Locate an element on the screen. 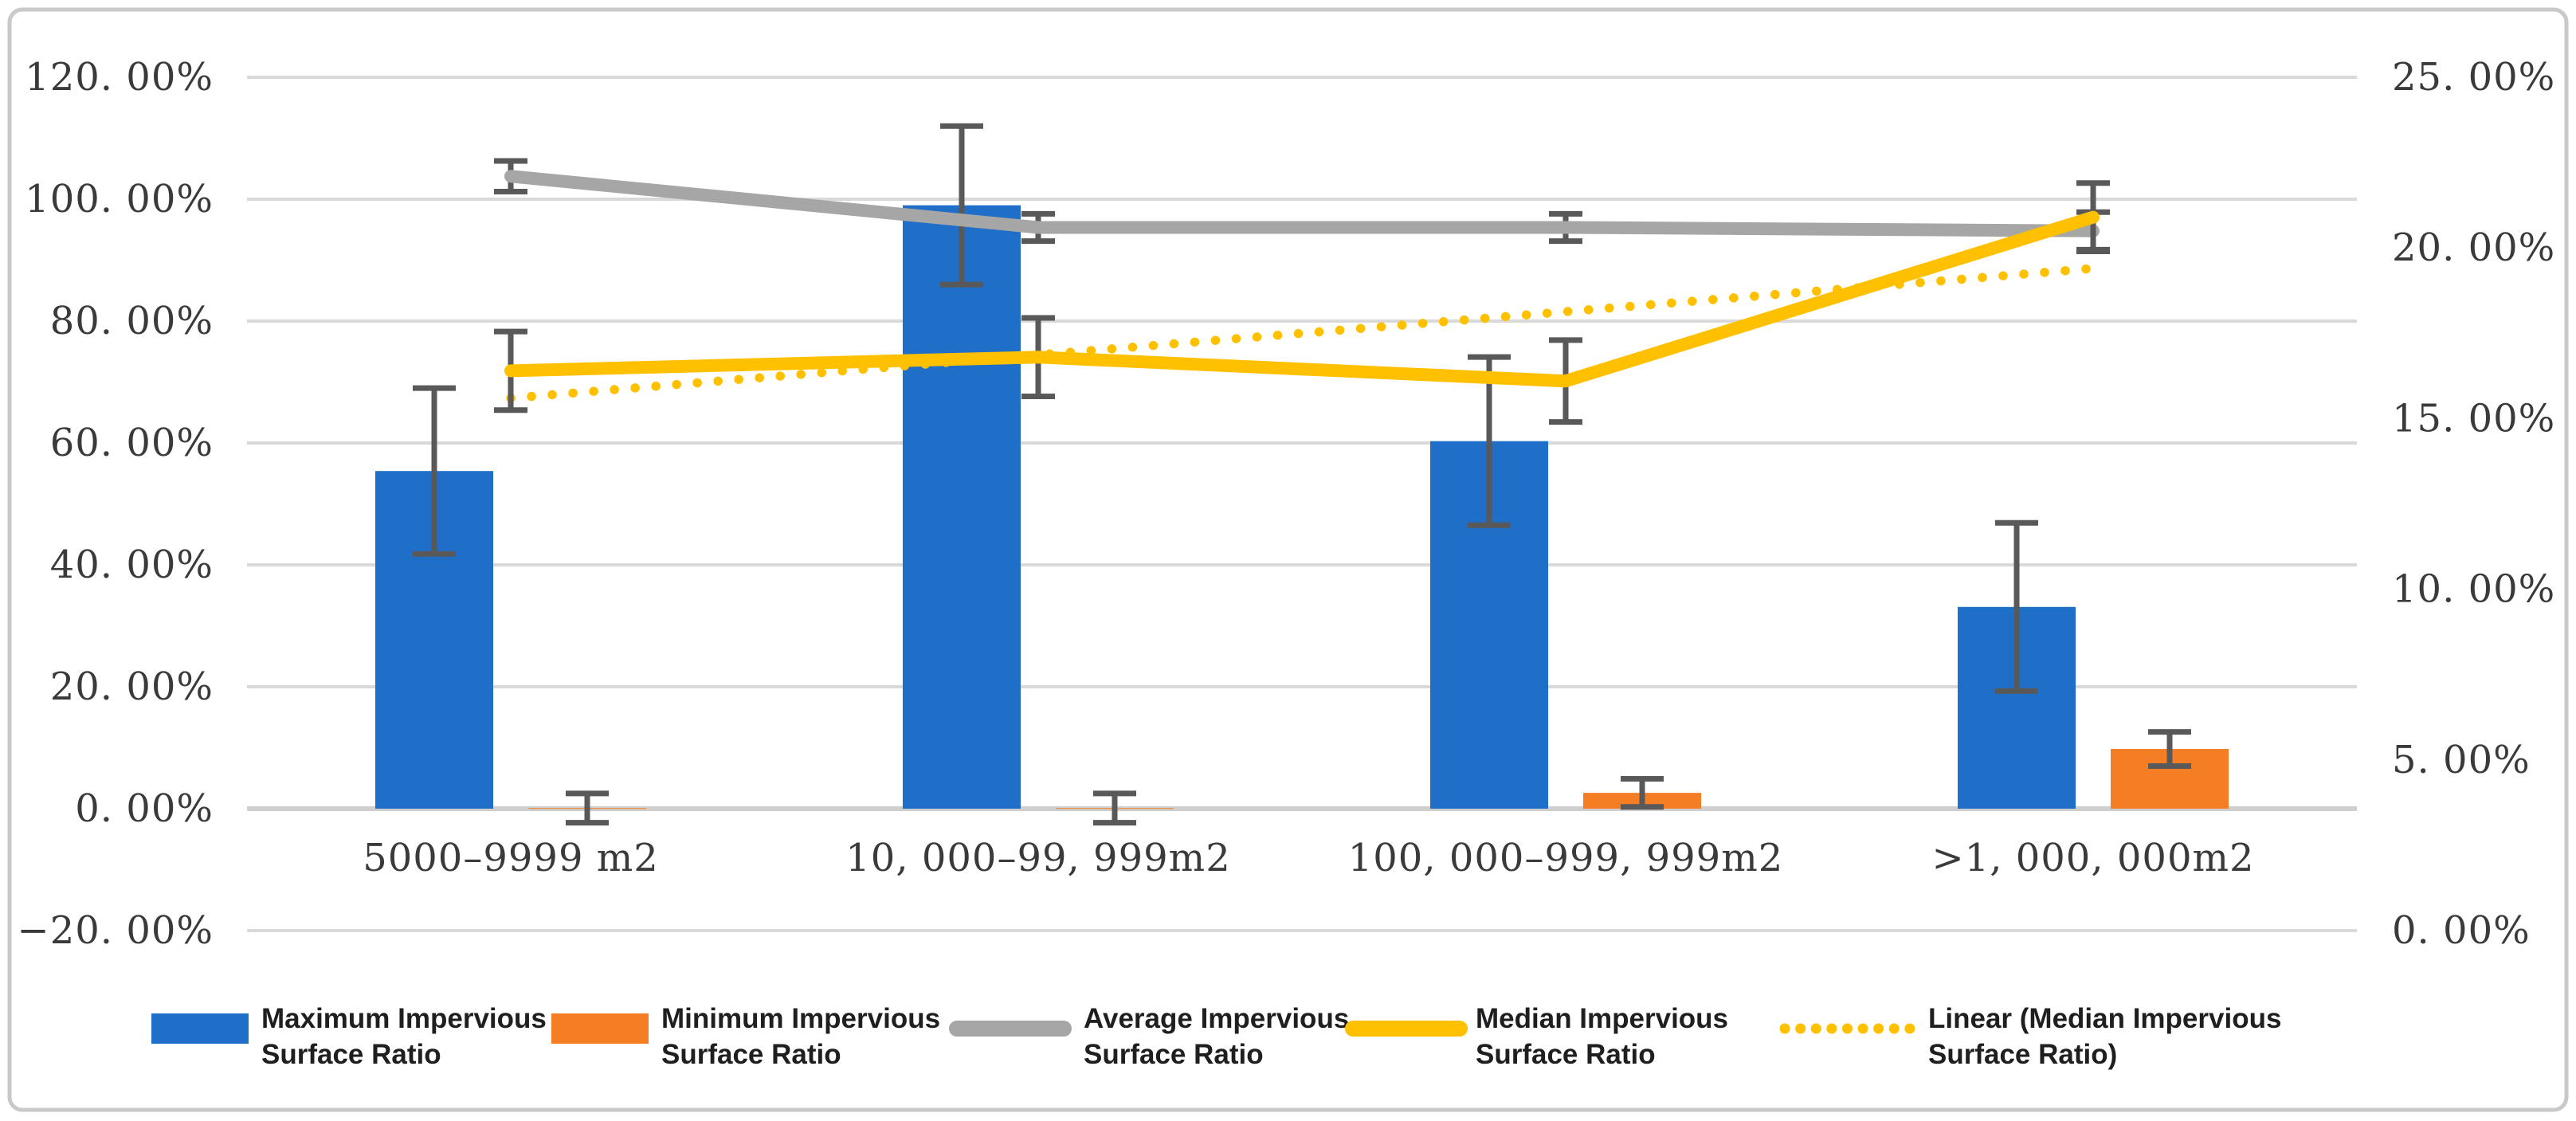 The height and width of the screenshot is (1121, 2576). right-axis-tick: 0. 00% is located at coordinates (2461, 930).